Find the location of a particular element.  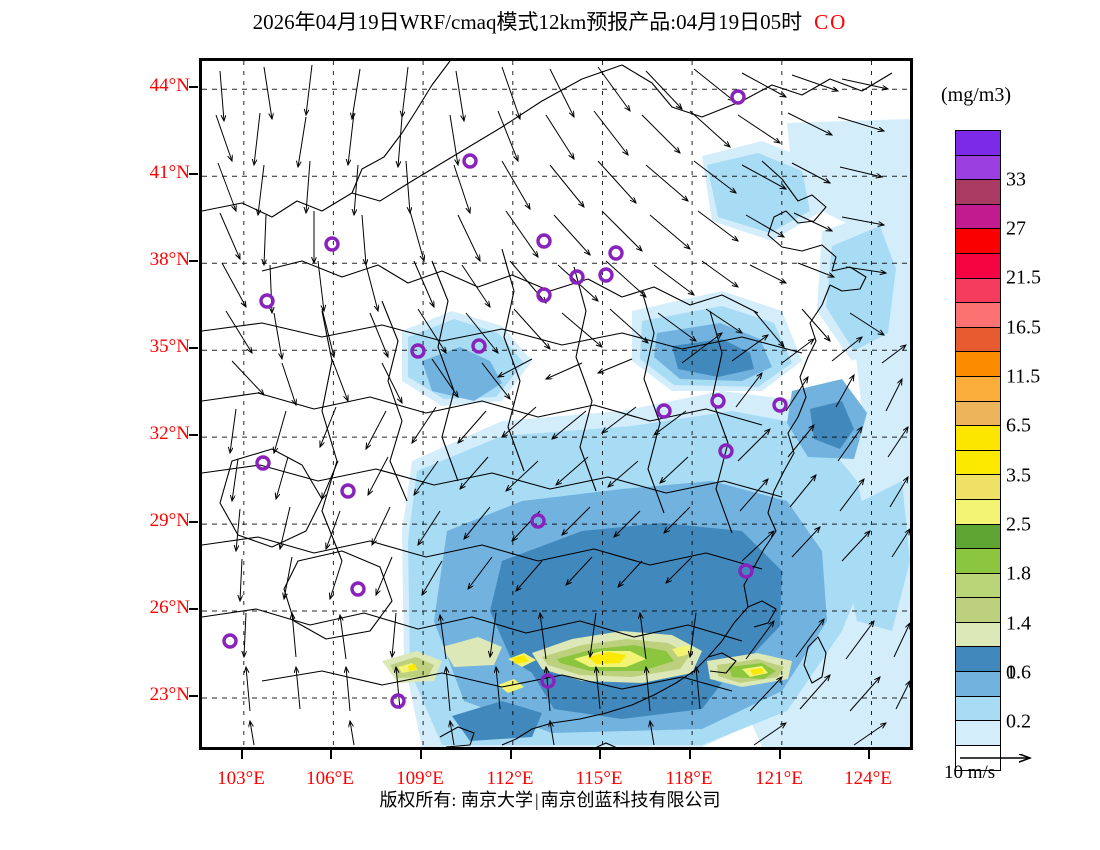

axis-label-lat-38: 38°N is located at coordinates (169, 259).